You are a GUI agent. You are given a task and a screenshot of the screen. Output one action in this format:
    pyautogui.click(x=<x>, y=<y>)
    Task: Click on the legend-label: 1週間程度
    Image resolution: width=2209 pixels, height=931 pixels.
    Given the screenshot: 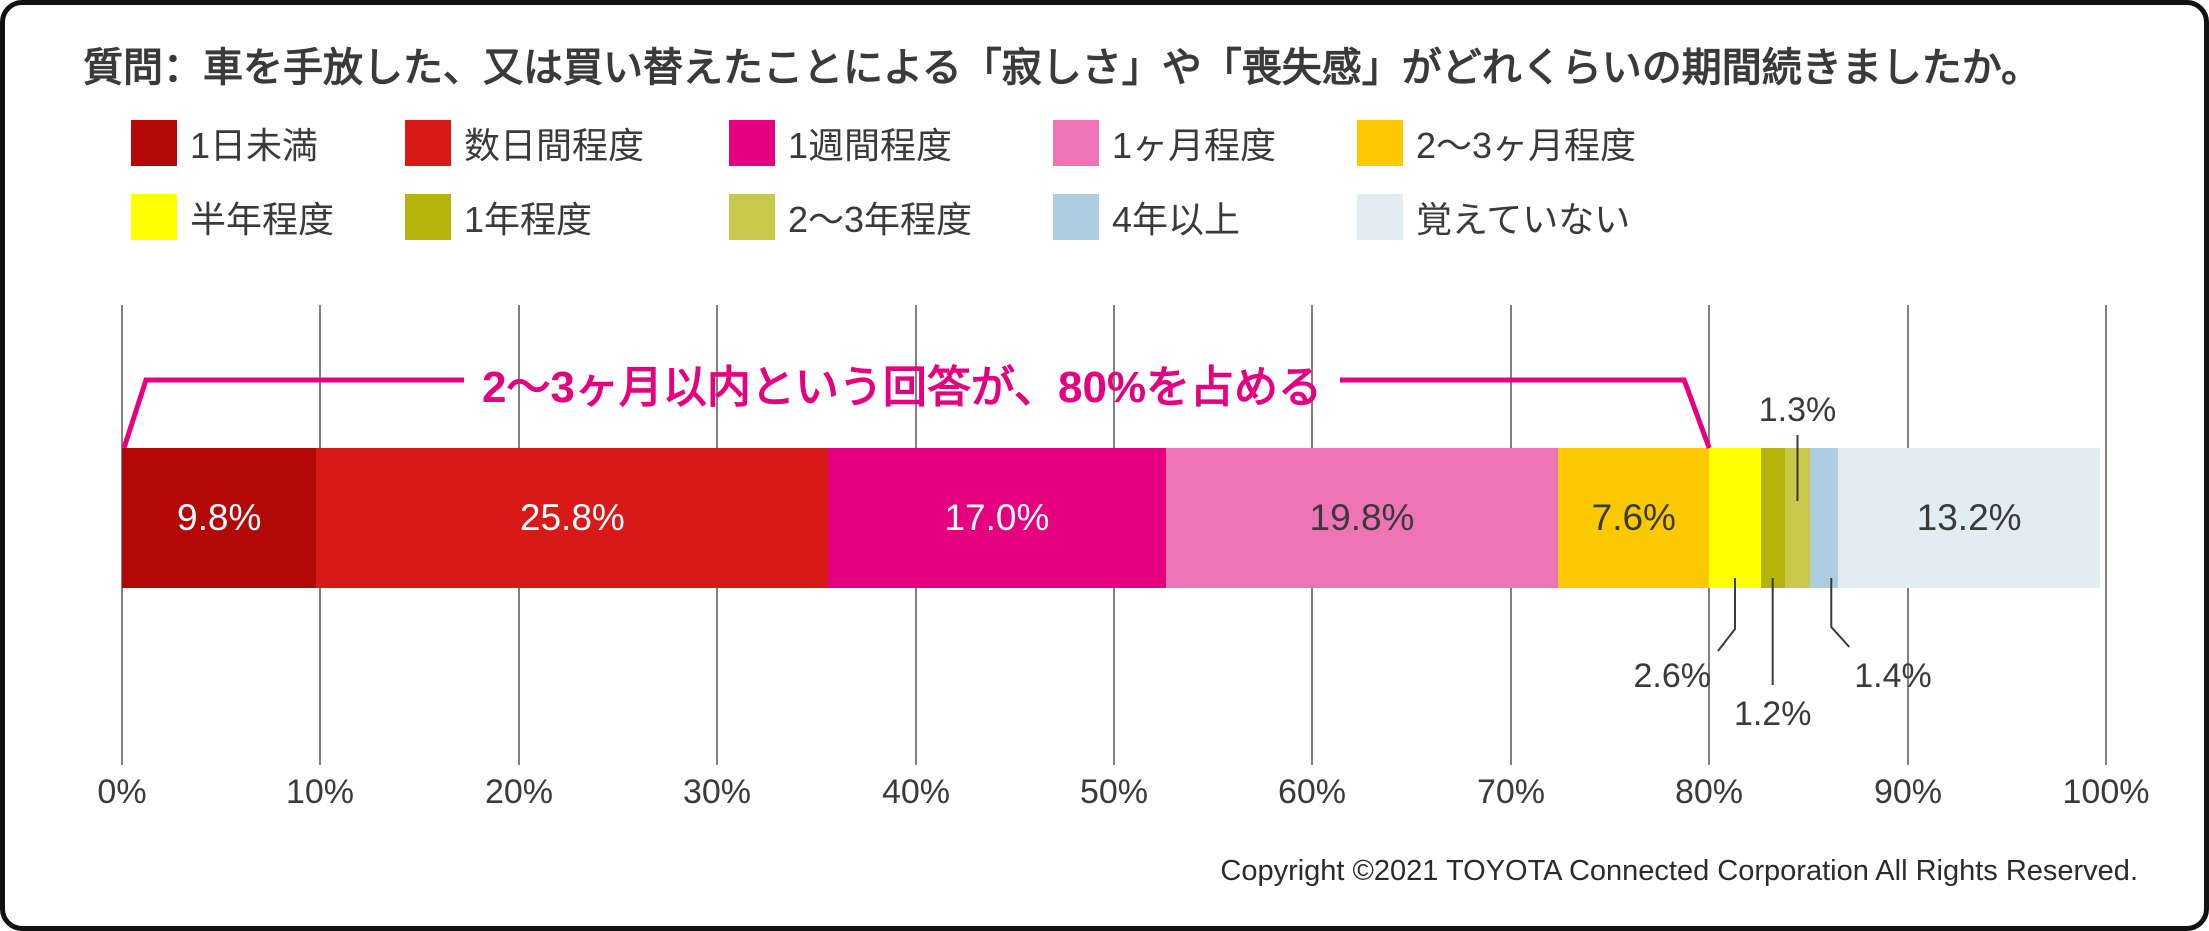 What is the action you would take?
    pyautogui.click(x=870, y=145)
    